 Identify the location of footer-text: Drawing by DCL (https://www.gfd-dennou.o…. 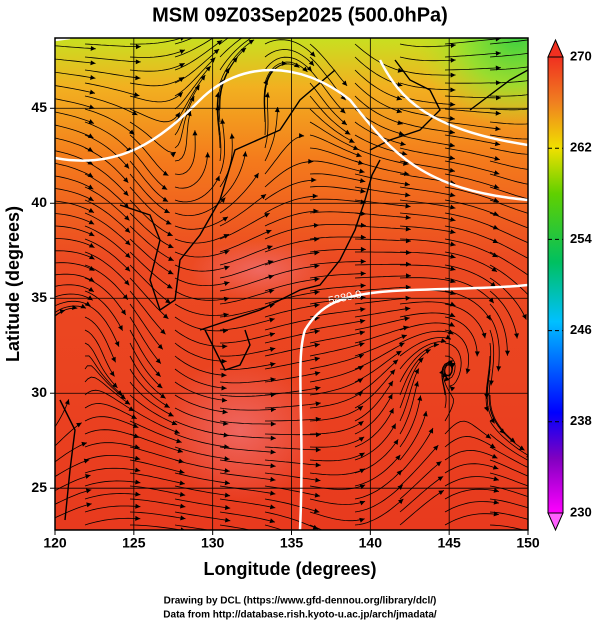
(300, 601).